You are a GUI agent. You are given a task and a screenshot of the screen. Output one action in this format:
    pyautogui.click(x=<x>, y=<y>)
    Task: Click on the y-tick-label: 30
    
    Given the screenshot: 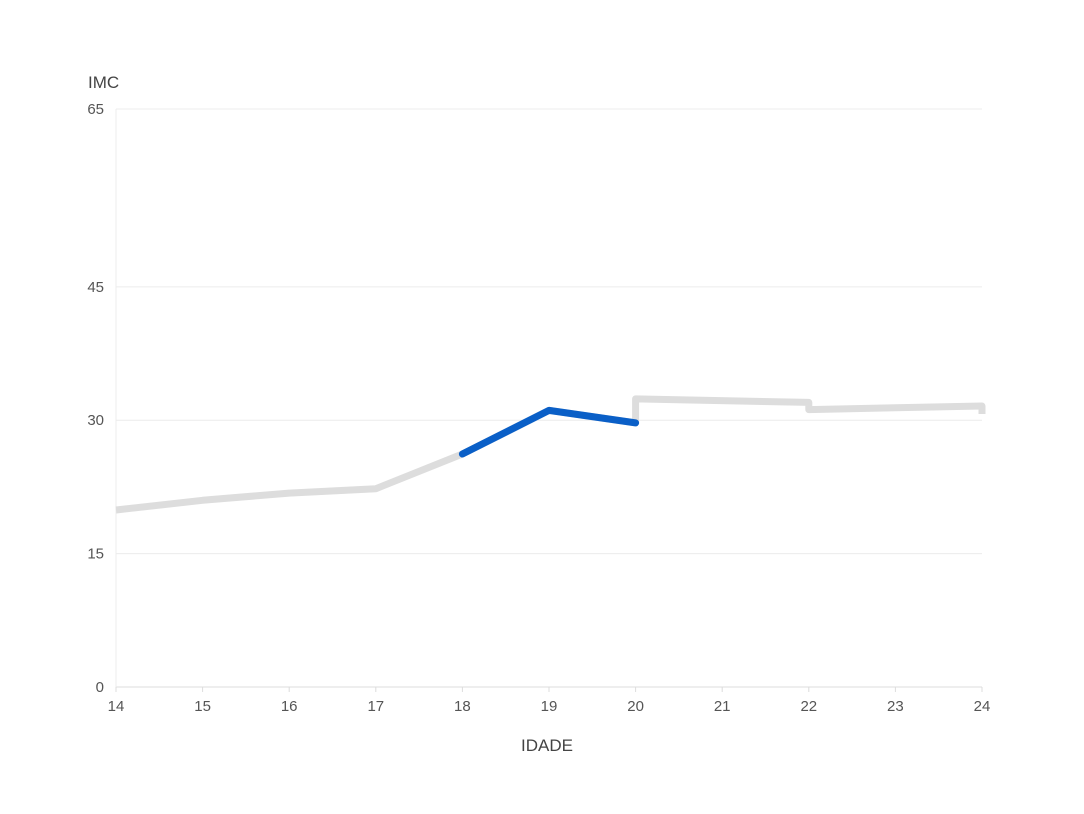 What is the action you would take?
    pyautogui.click(x=95, y=420)
    